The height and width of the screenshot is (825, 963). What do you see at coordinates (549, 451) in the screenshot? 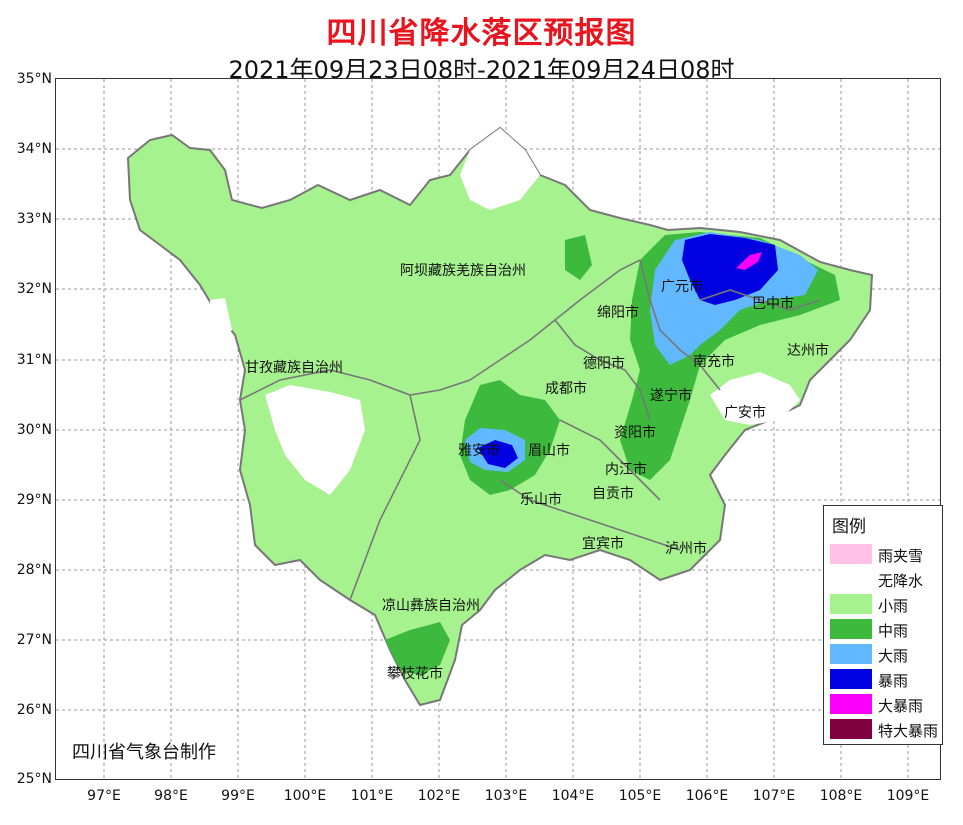
I see `place-label-meishan: 眉山市` at bounding box center [549, 451].